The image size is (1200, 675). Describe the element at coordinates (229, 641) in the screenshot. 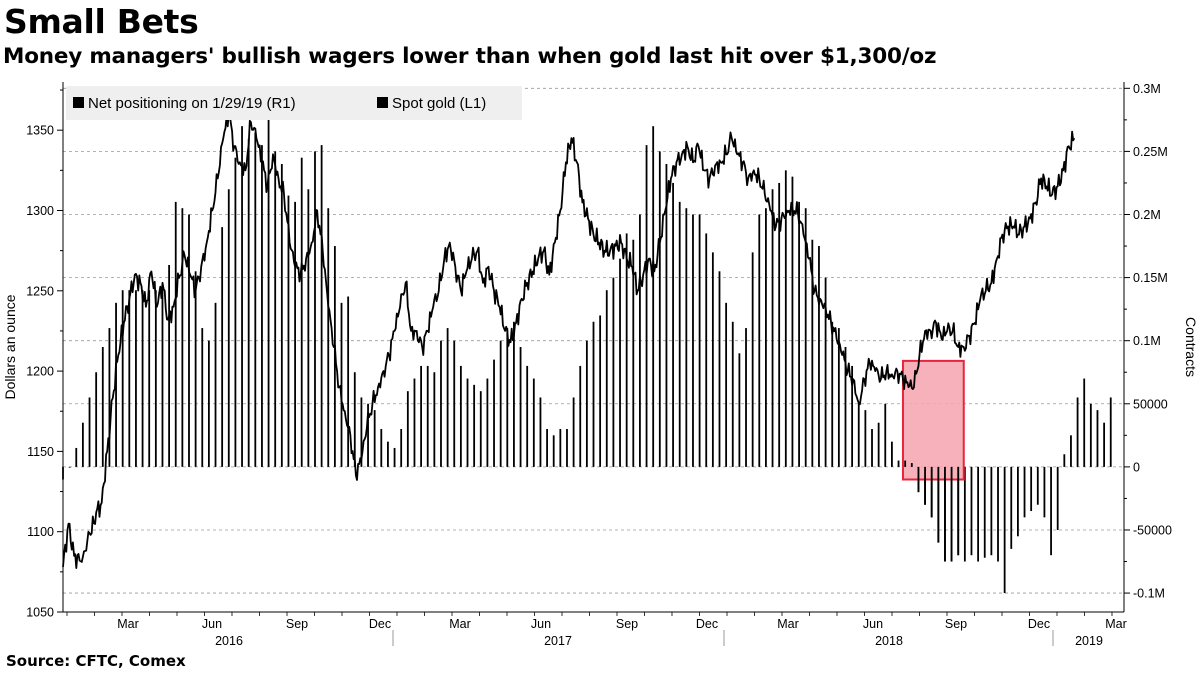

I see `year-label: 2016` at that location.